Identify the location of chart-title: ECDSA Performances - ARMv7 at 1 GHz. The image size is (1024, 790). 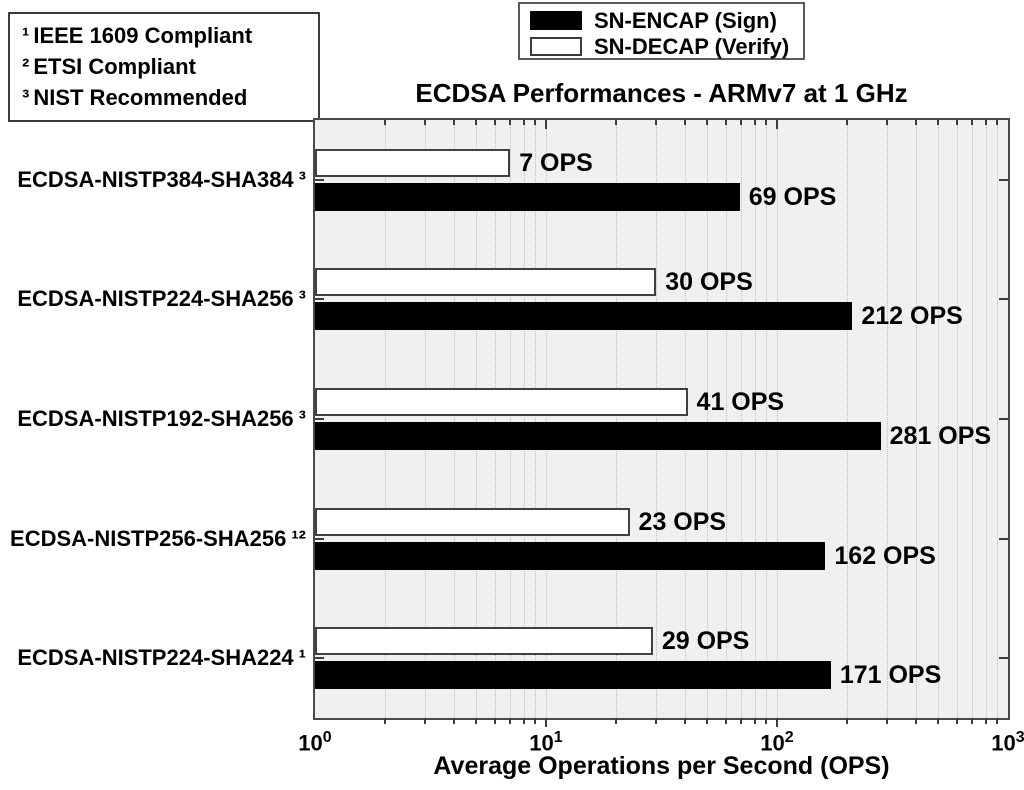
(661, 93).